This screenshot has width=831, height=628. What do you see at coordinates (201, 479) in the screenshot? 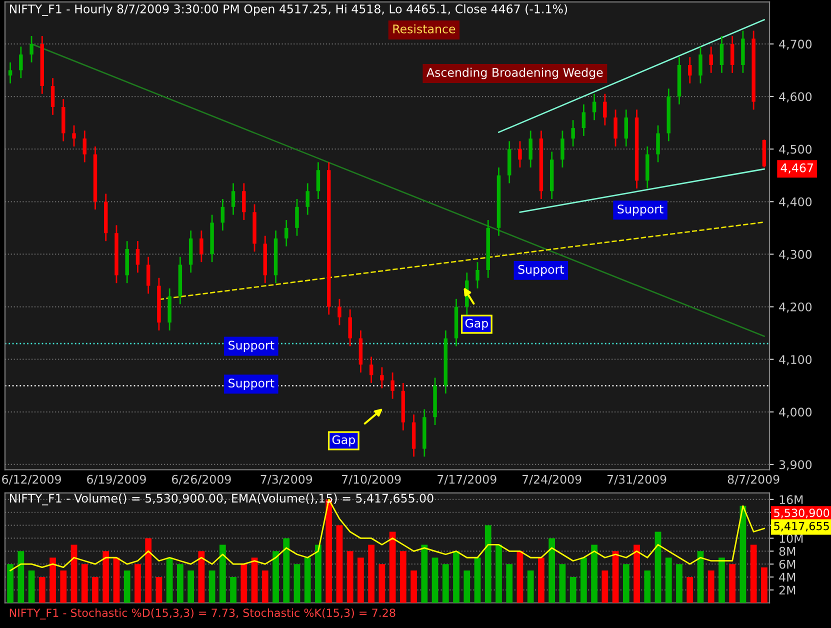
I see `x-tick-label: 6/26/2009` at bounding box center [201, 479].